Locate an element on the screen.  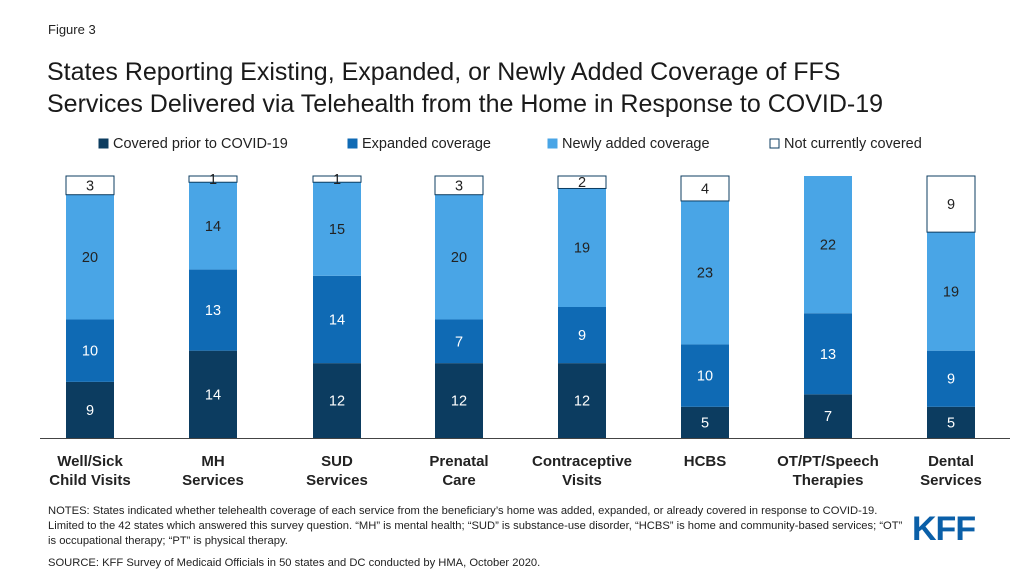
legend-entry-prior: Covered prior to COVID-19 is located at coordinates (193, 144).